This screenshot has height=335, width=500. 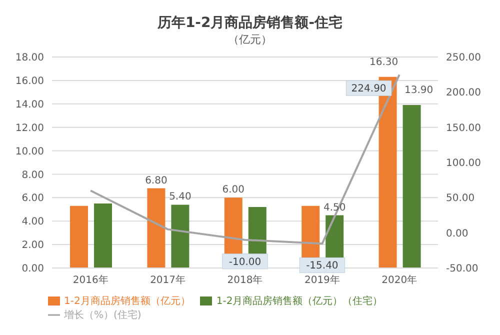 What do you see at coordinates (400, 280) in the screenshot?
I see `x-tick-label: 2020年` at bounding box center [400, 280].